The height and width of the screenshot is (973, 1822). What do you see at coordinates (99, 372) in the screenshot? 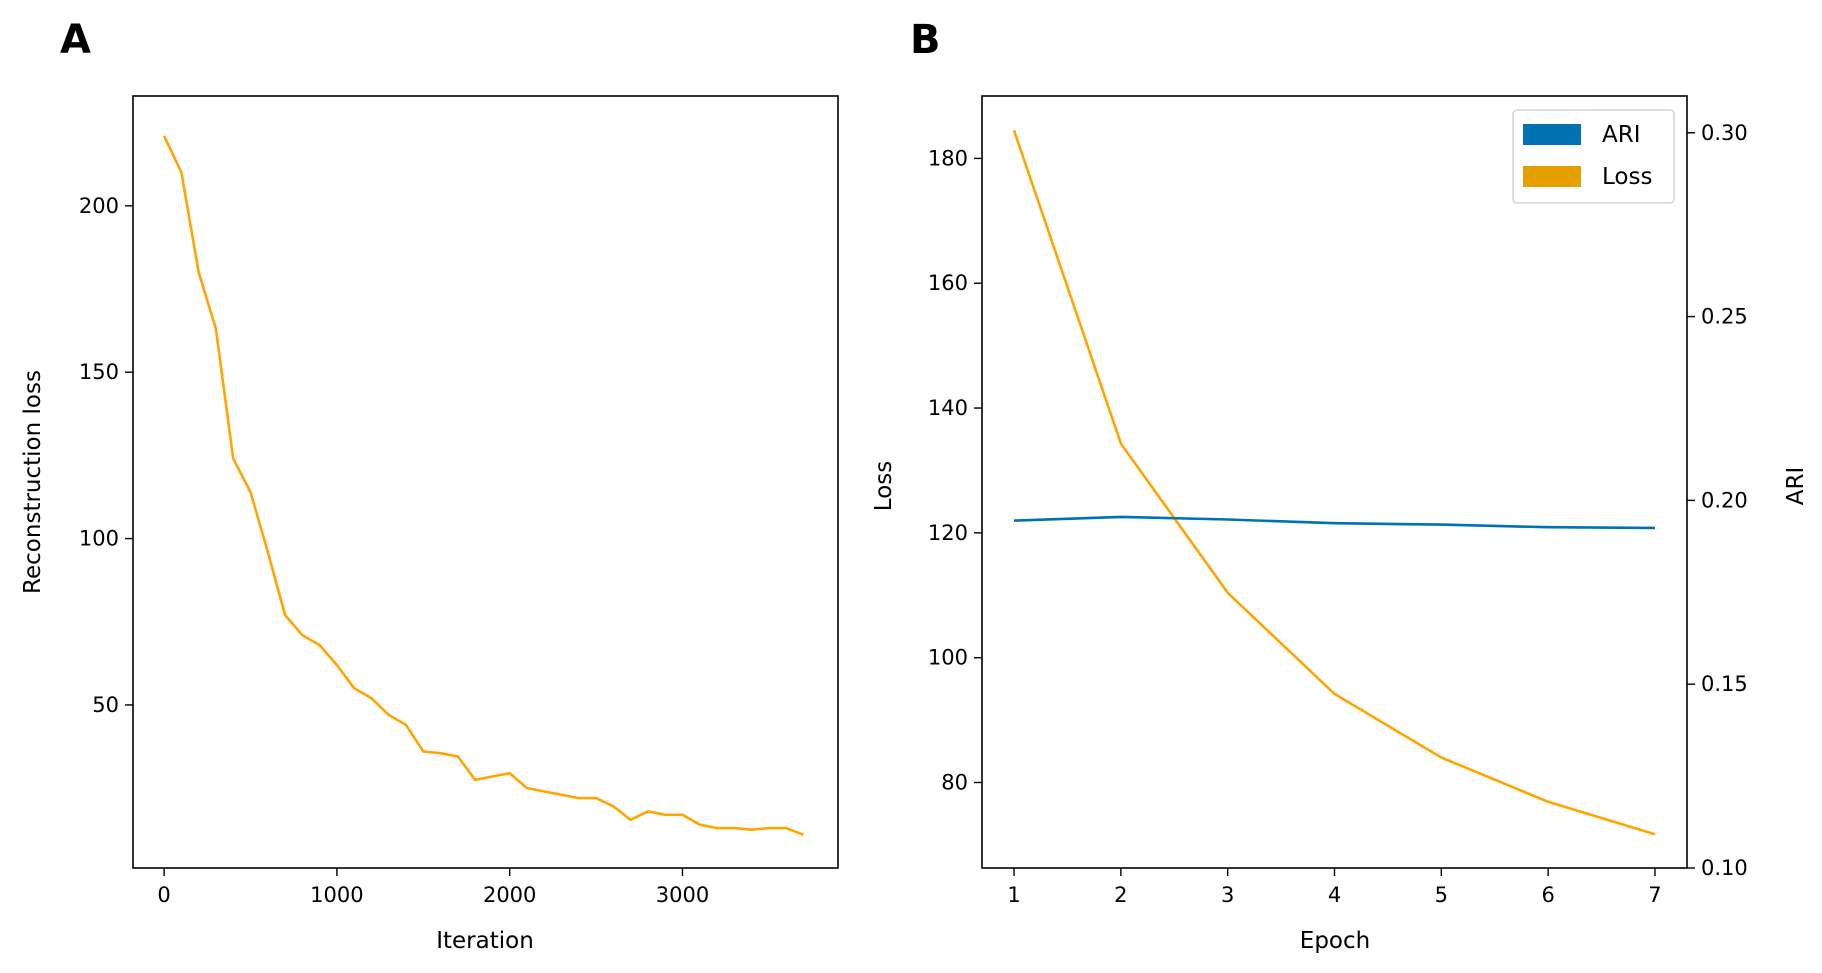
I see `panel-a-y-tick-label: 150` at bounding box center [99, 372].